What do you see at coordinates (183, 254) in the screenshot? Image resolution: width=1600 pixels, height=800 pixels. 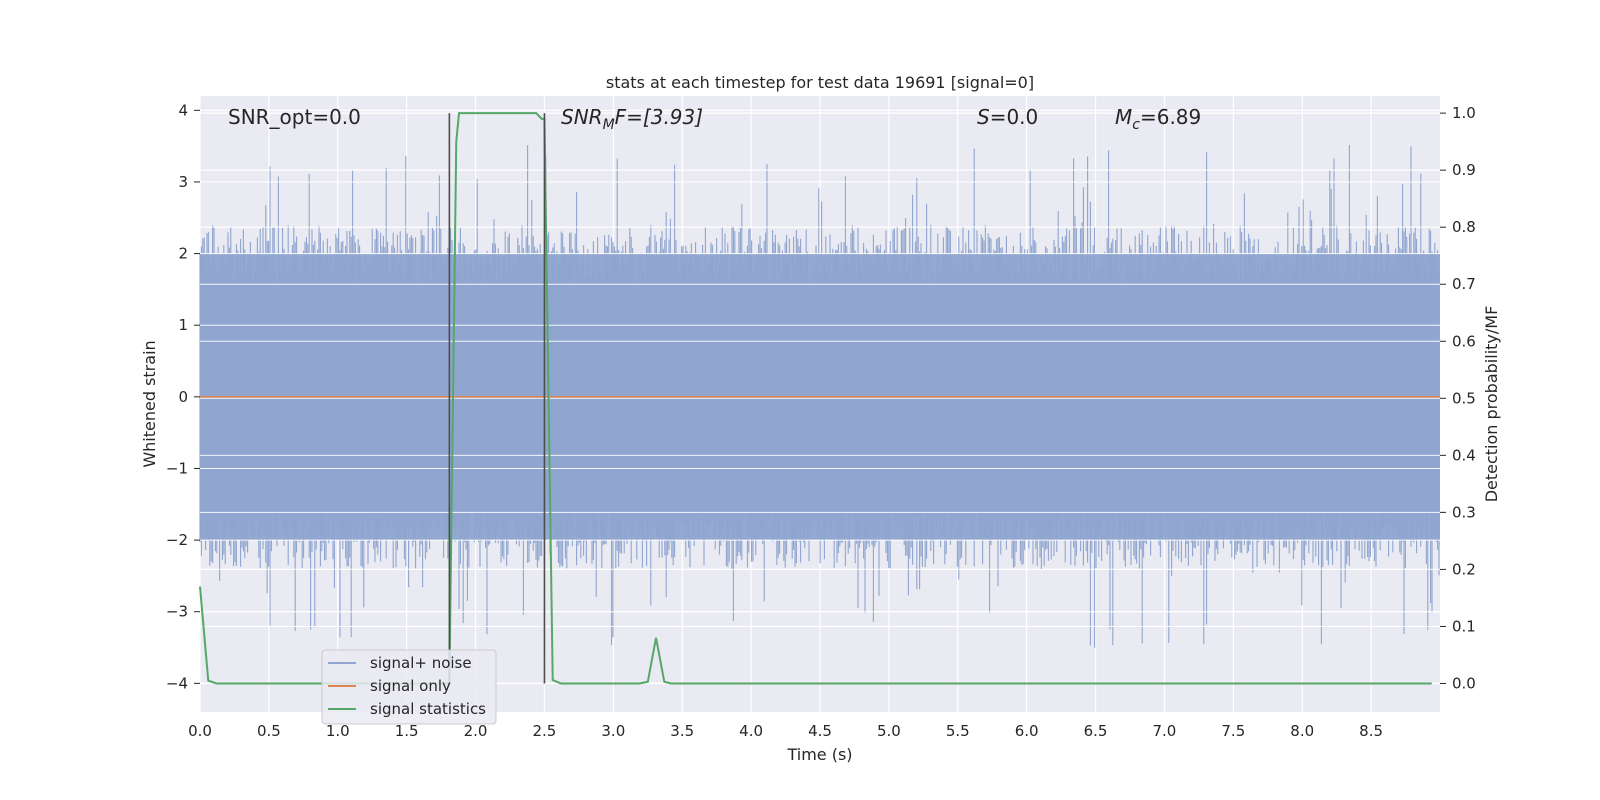 I see `y-tick-label: 2` at bounding box center [183, 254].